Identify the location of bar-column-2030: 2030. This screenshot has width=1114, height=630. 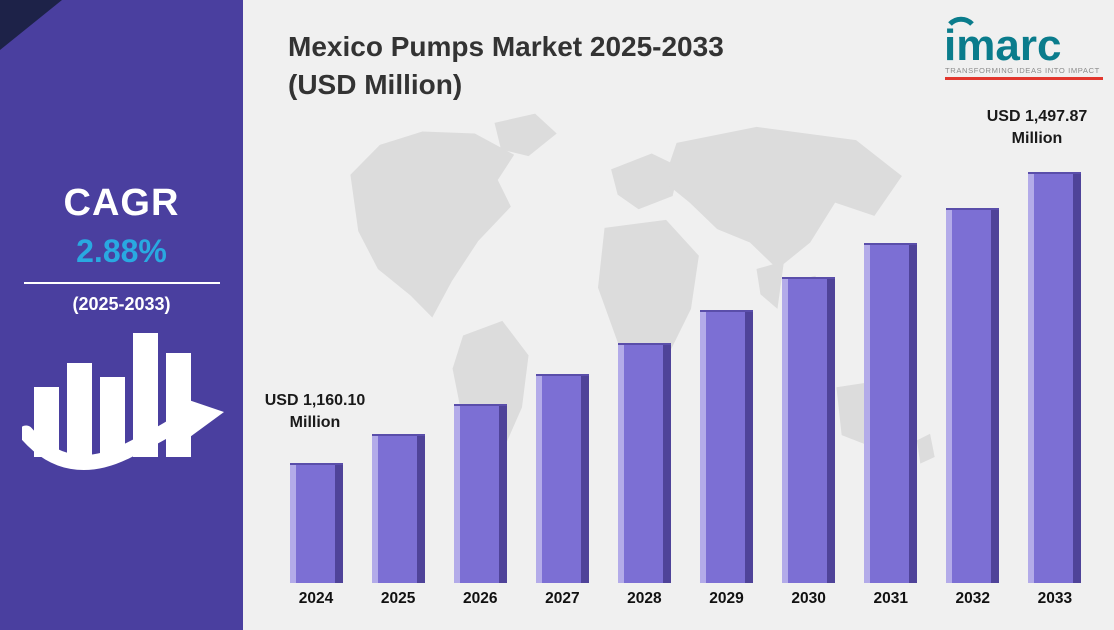
(809, 377).